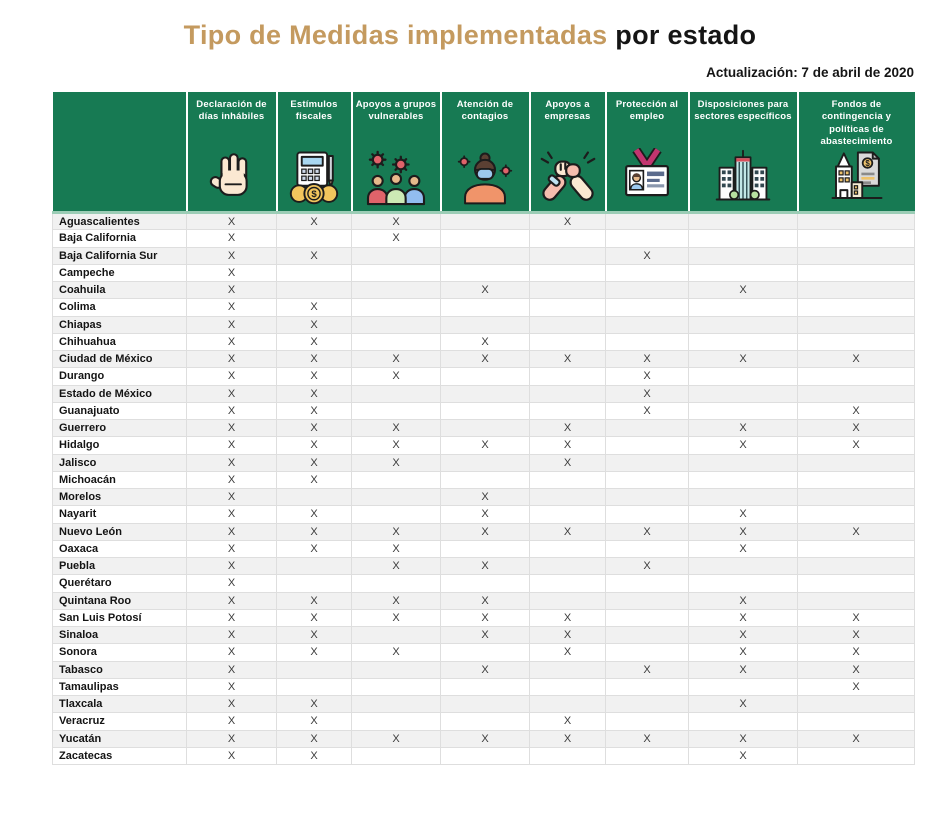 The width and height of the screenshot is (940, 840). Describe the element at coordinates (119, 480) in the screenshot. I see `state-name: Michoacán` at that location.